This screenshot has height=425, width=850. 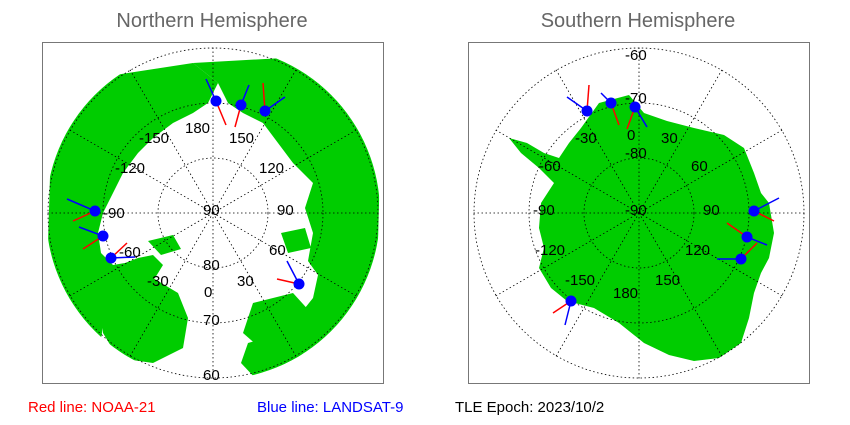 I want to click on northern-satellite-markers, so click(x=185, y=184).